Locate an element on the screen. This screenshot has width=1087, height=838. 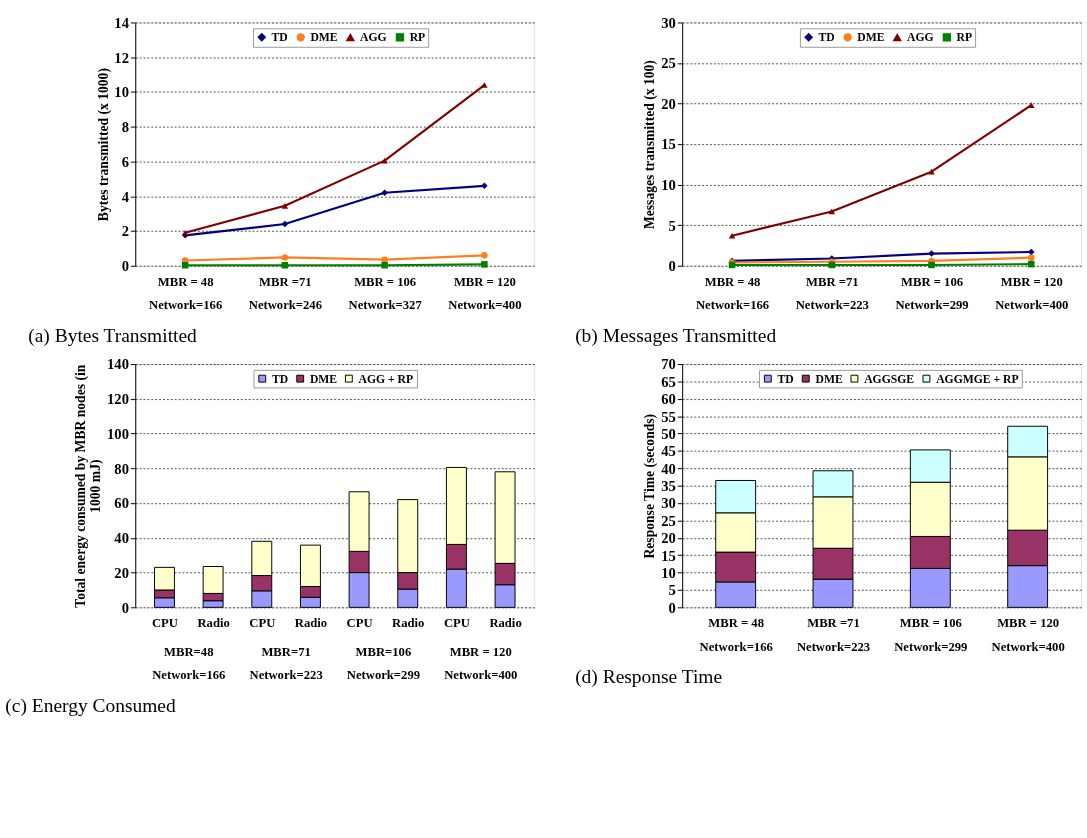
x-tick-label: MBR = 106 Network=327 is located at coordinates (385, 293).